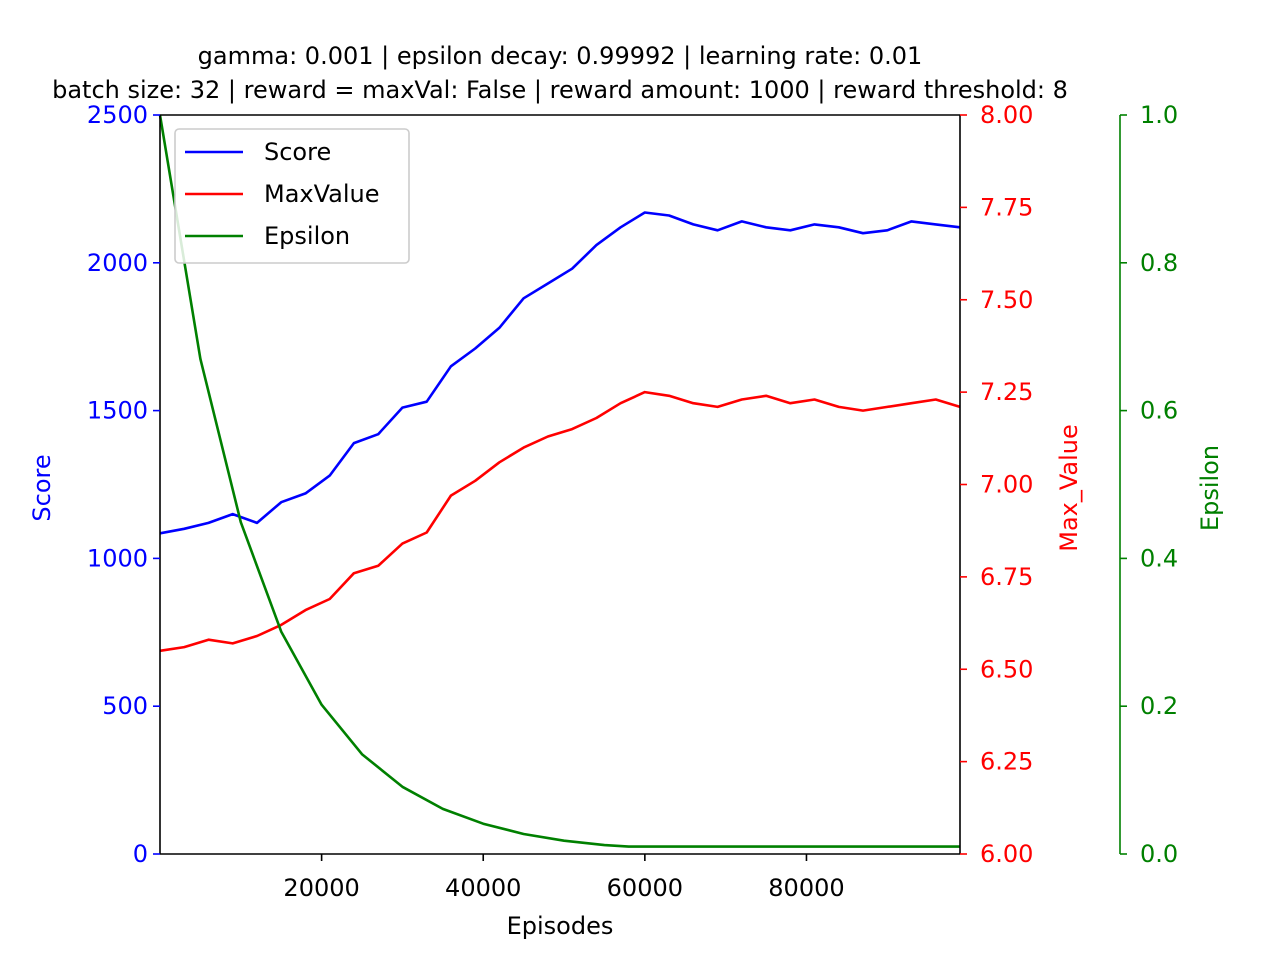 The height and width of the screenshot is (960, 1280). What do you see at coordinates (1006, 115) in the screenshot?
I see `y-tick-label-maxval: 8.00` at bounding box center [1006, 115].